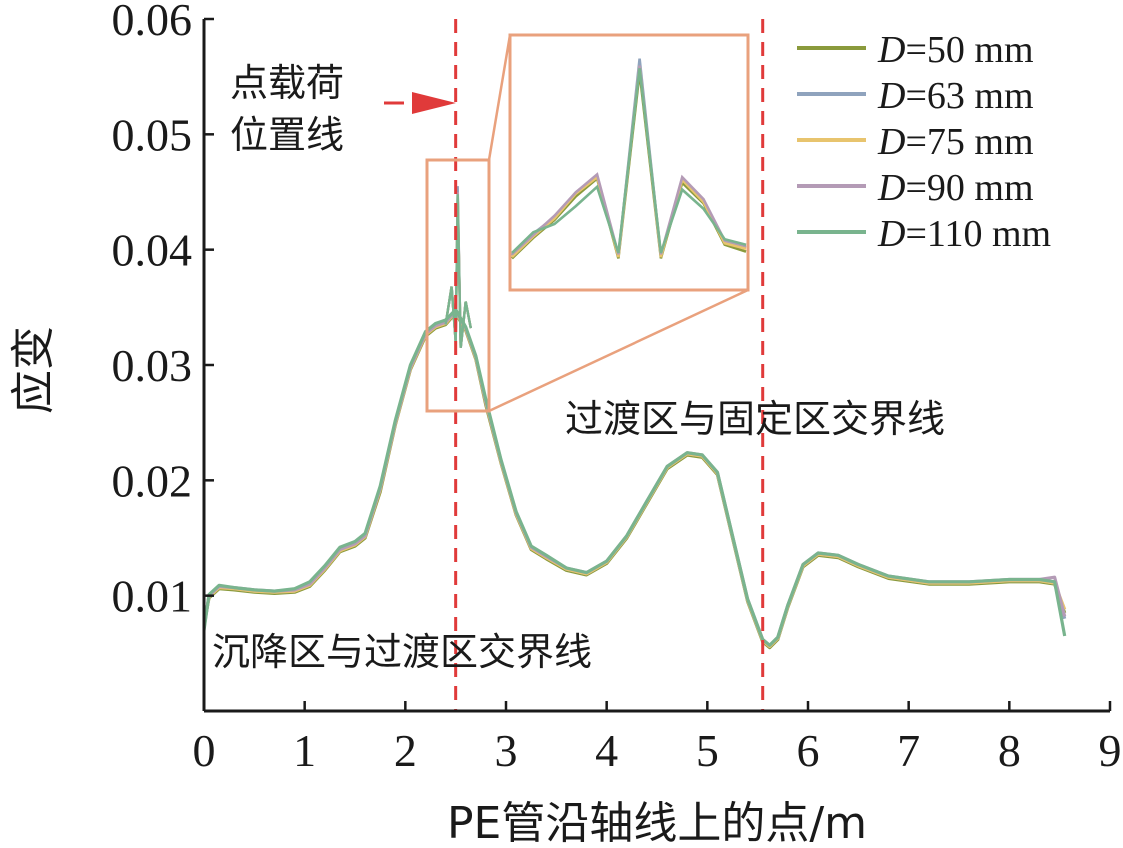 The width and height of the screenshot is (1123, 848). I want to click on load-position-label-1: 点载荷, so click(287, 83).